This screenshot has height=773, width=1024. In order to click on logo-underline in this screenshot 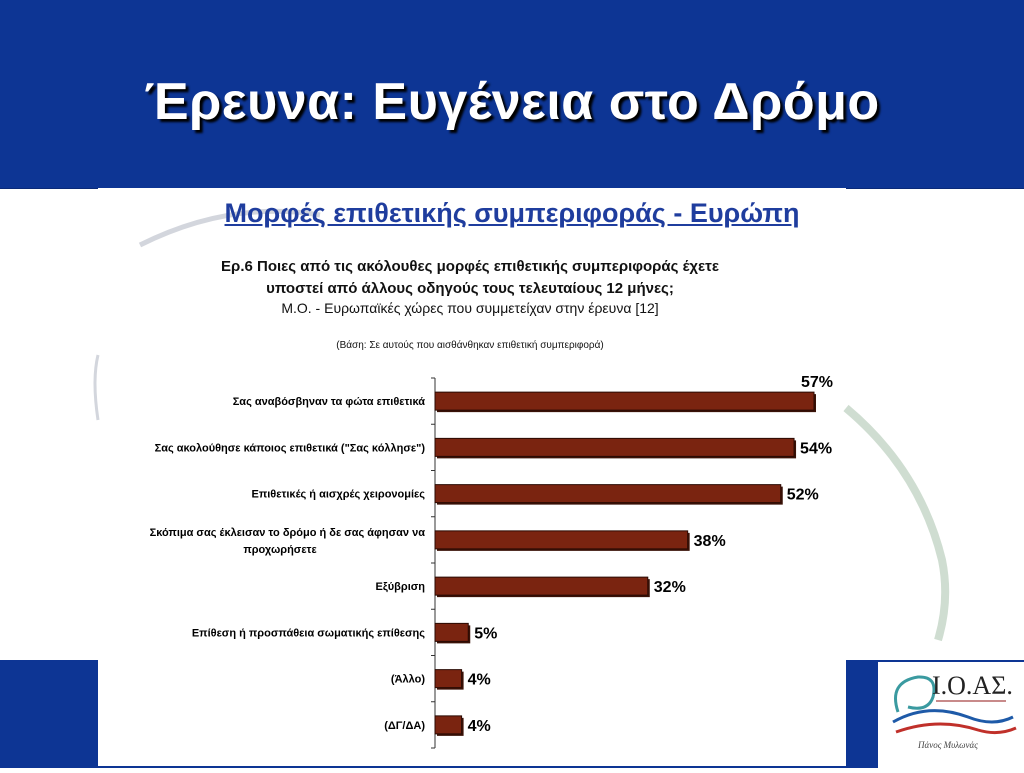, I will do `click(971, 701)`.